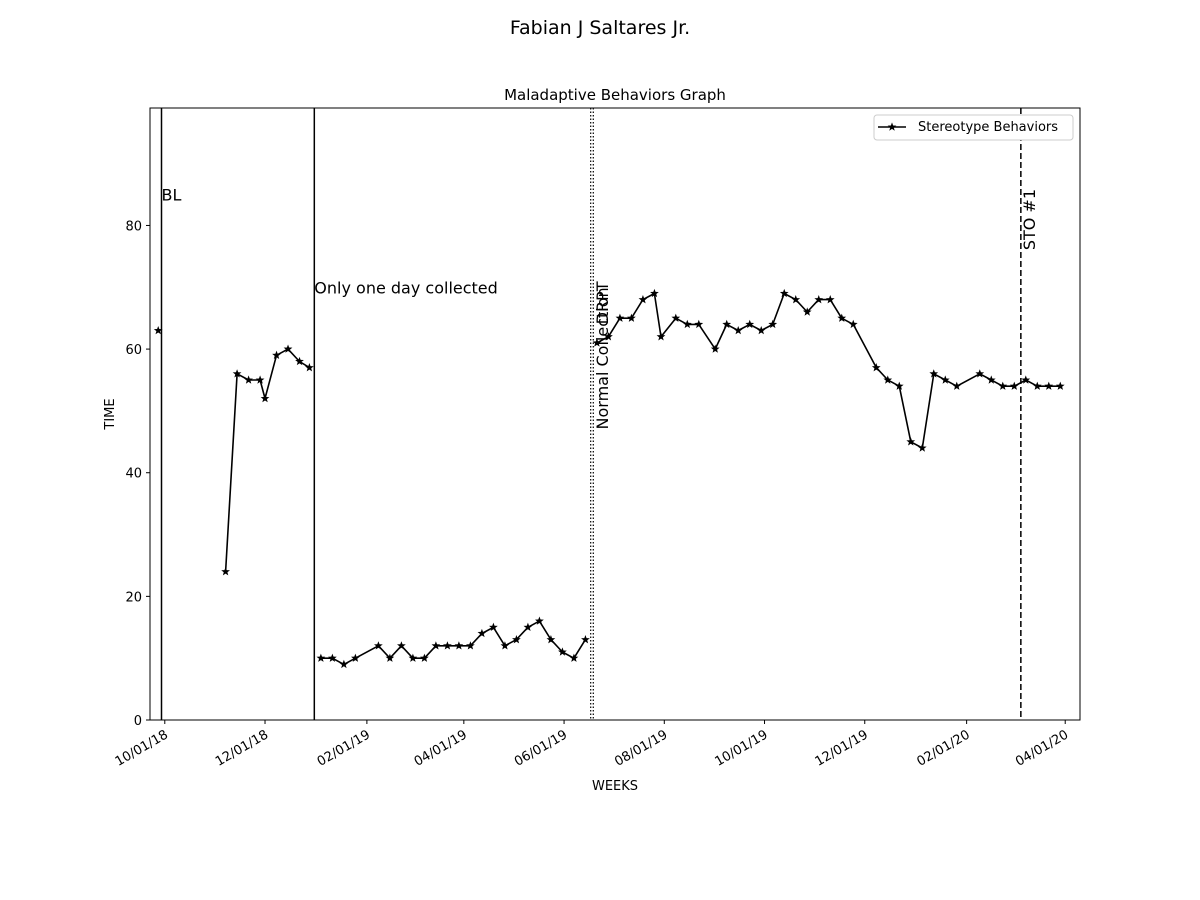 The height and width of the screenshot is (900, 1200). What do you see at coordinates (602, 358) in the screenshot?
I see `annotation: Normal Collection` at bounding box center [602, 358].